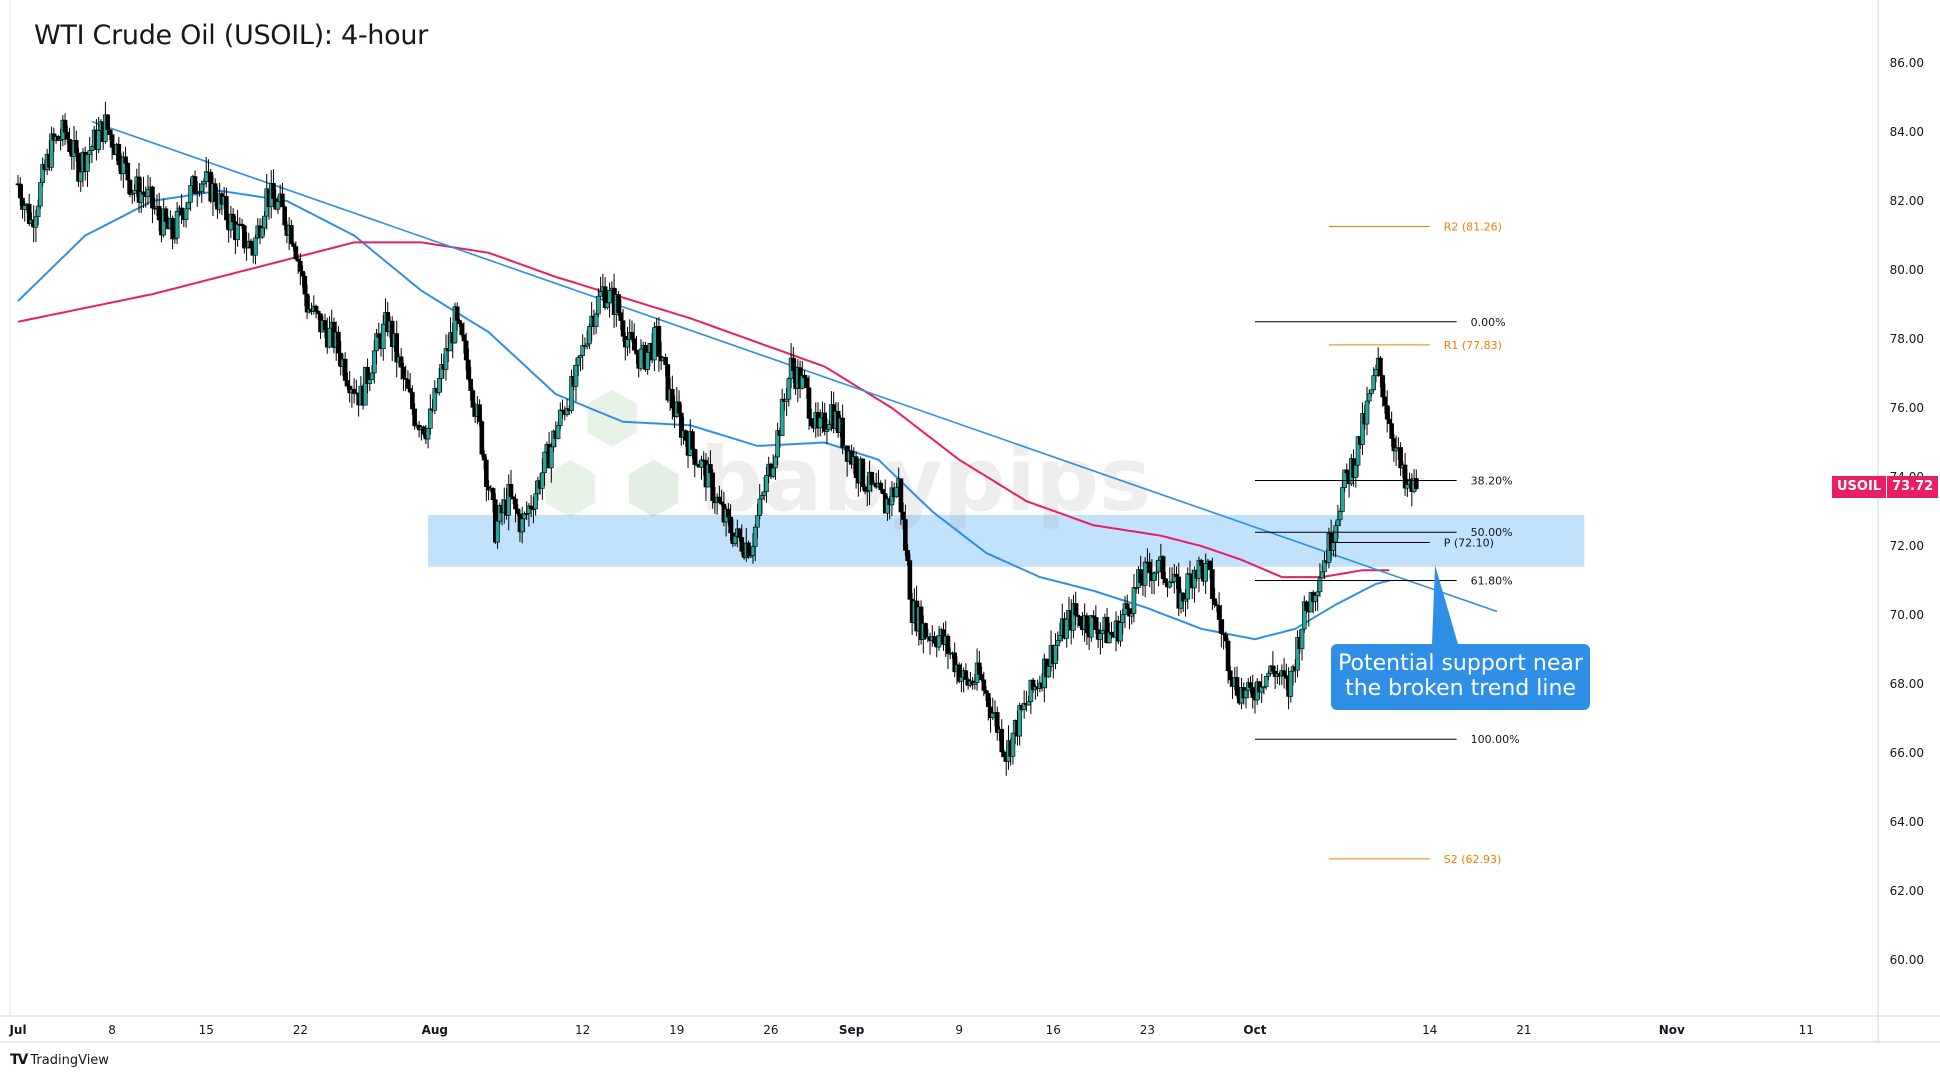  Describe the element at coordinates (1473, 227) in the screenshot. I see `pivot-level-label: R2 (81.26)` at that location.